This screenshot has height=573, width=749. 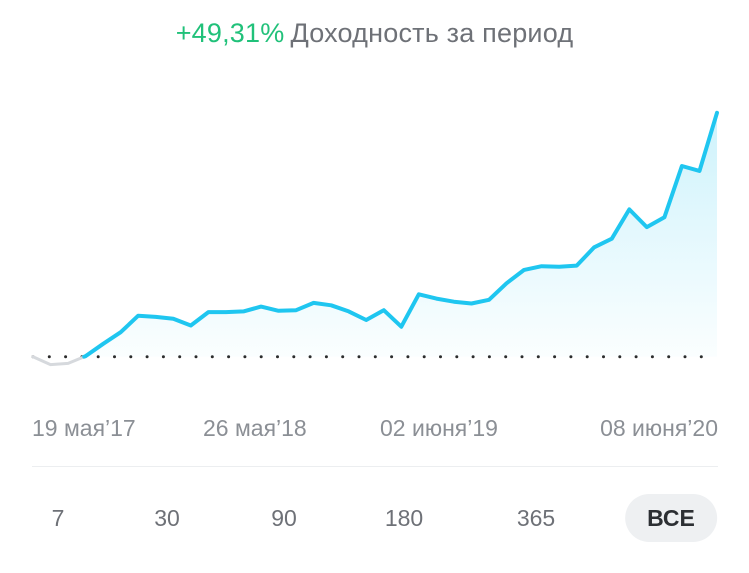 What do you see at coordinates (432, 33) in the screenshot?
I see `return-label: Доходность за период` at bounding box center [432, 33].